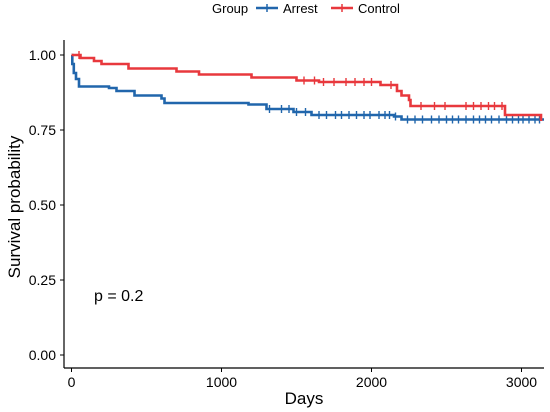 The image size is (550, 412). I want to click on p-value-annotation: p = 0.2, so click(118, 296).